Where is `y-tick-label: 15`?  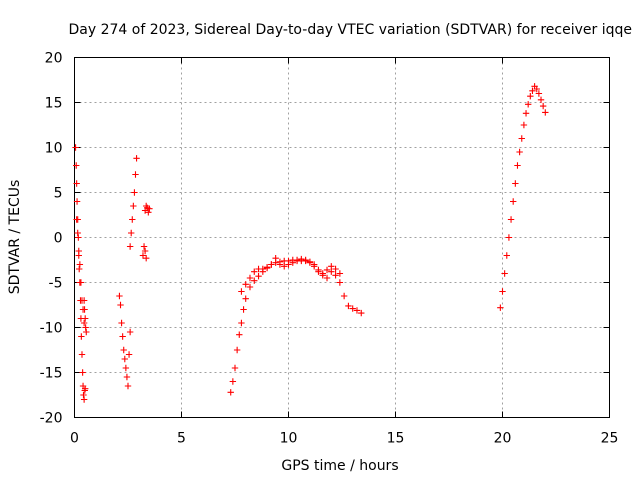 y-tick-label: 15 is located at coordinates (54, 104).